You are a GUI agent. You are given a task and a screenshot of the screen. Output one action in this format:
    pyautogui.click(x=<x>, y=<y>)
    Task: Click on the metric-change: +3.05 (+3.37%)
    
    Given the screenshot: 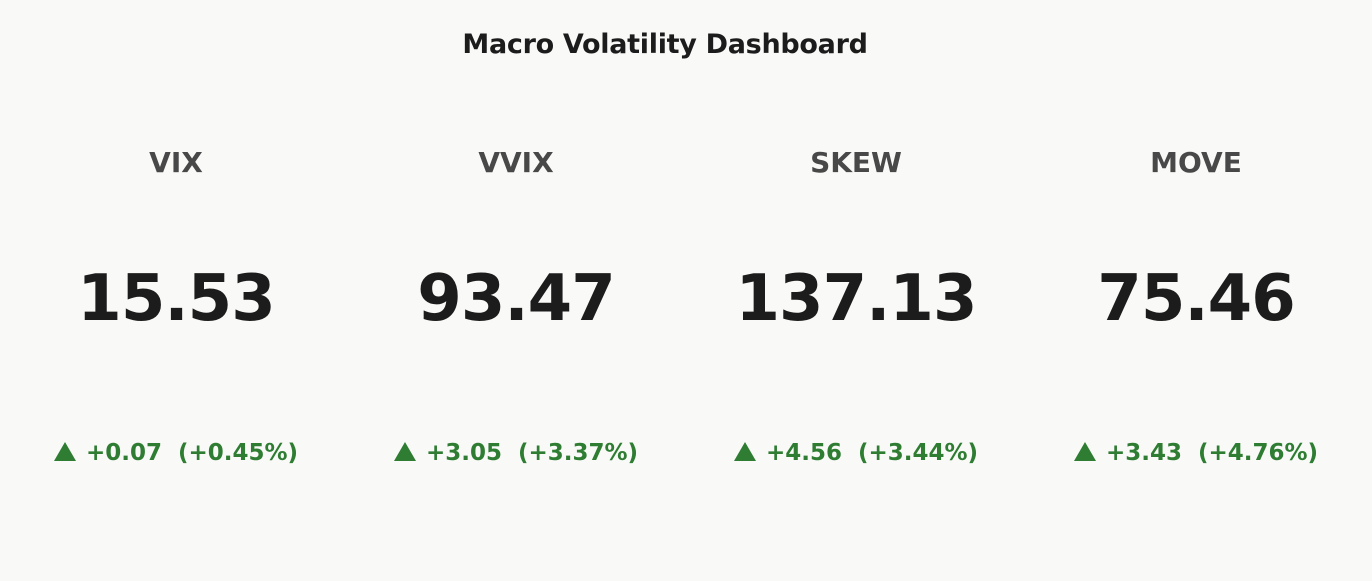 What is the action you would take?
    pyautogui.click(x=516, y=453)
    